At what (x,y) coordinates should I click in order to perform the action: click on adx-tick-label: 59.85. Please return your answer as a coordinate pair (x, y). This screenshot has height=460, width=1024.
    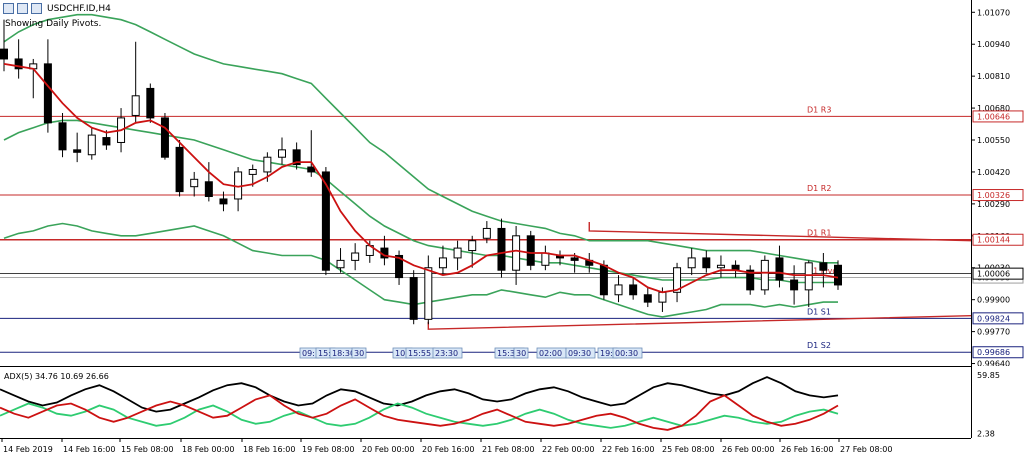
    Looking at the image, I should click on (988, 375).